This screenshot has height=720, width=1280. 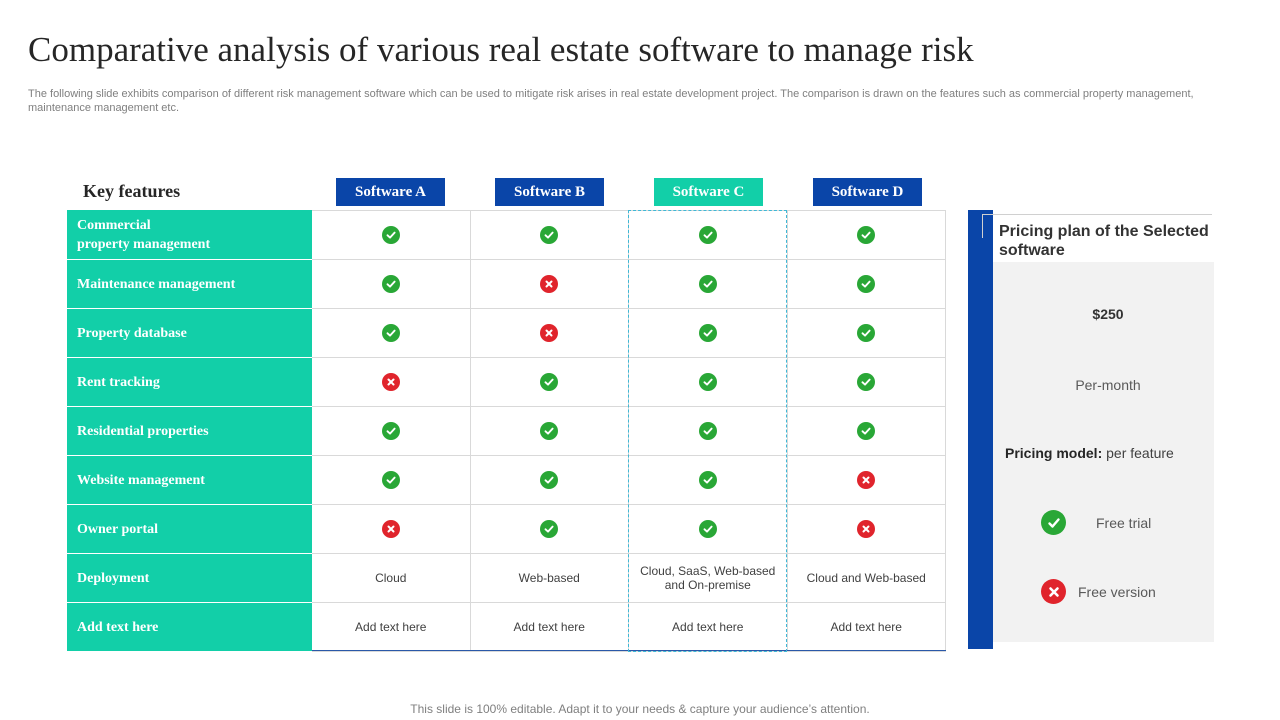 I want to click on table-row: Website management, so click(x=506, y=480).